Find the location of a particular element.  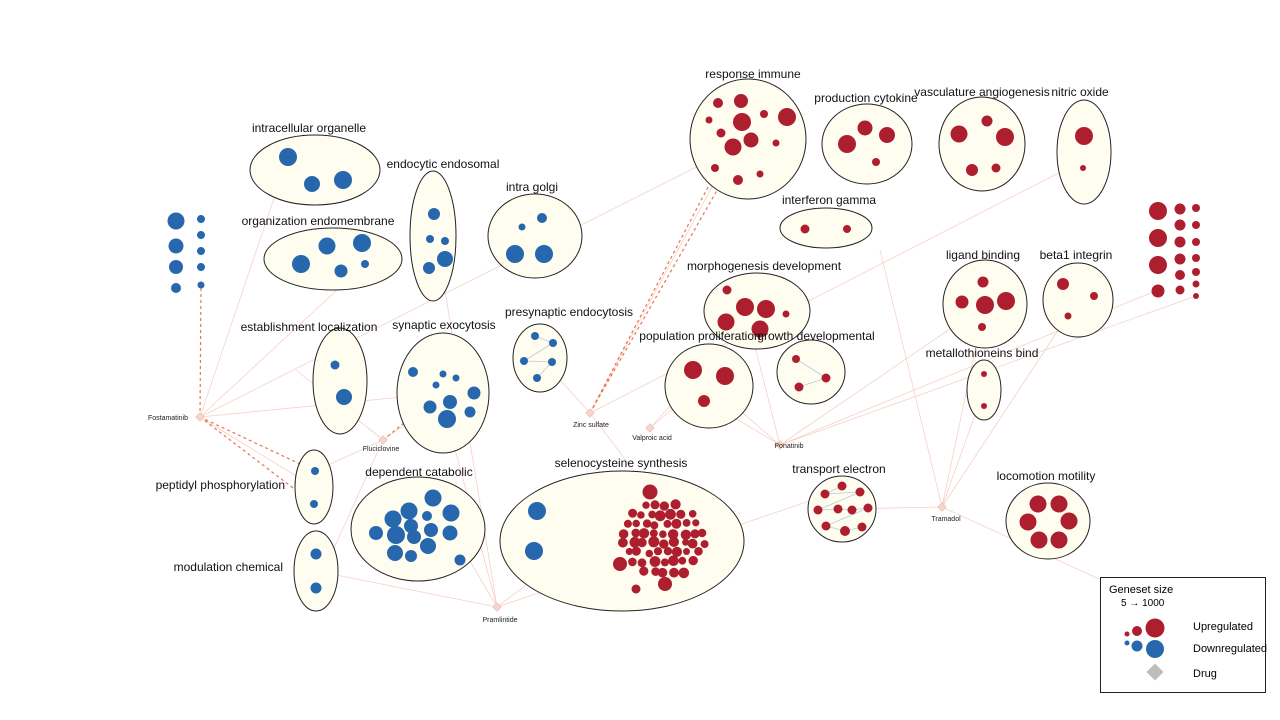

cluster-presynaptic-endocytosis: presynaptic endocytosis is located at coordinates (569, 349).